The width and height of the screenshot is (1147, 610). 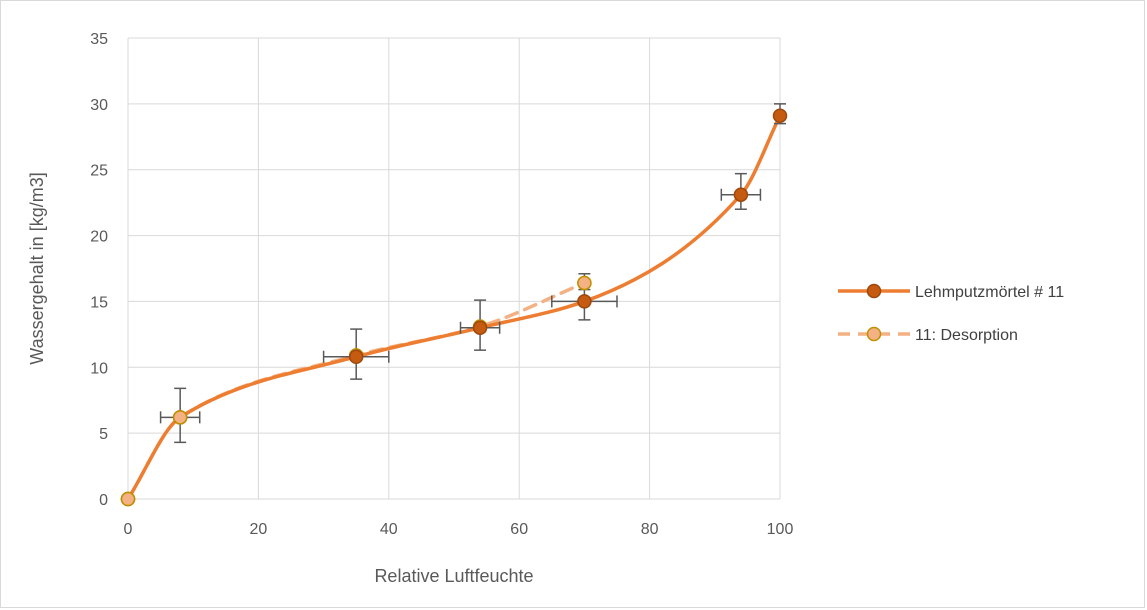 I want to click on x-tick-label: 60, so click(x=519, y=529).